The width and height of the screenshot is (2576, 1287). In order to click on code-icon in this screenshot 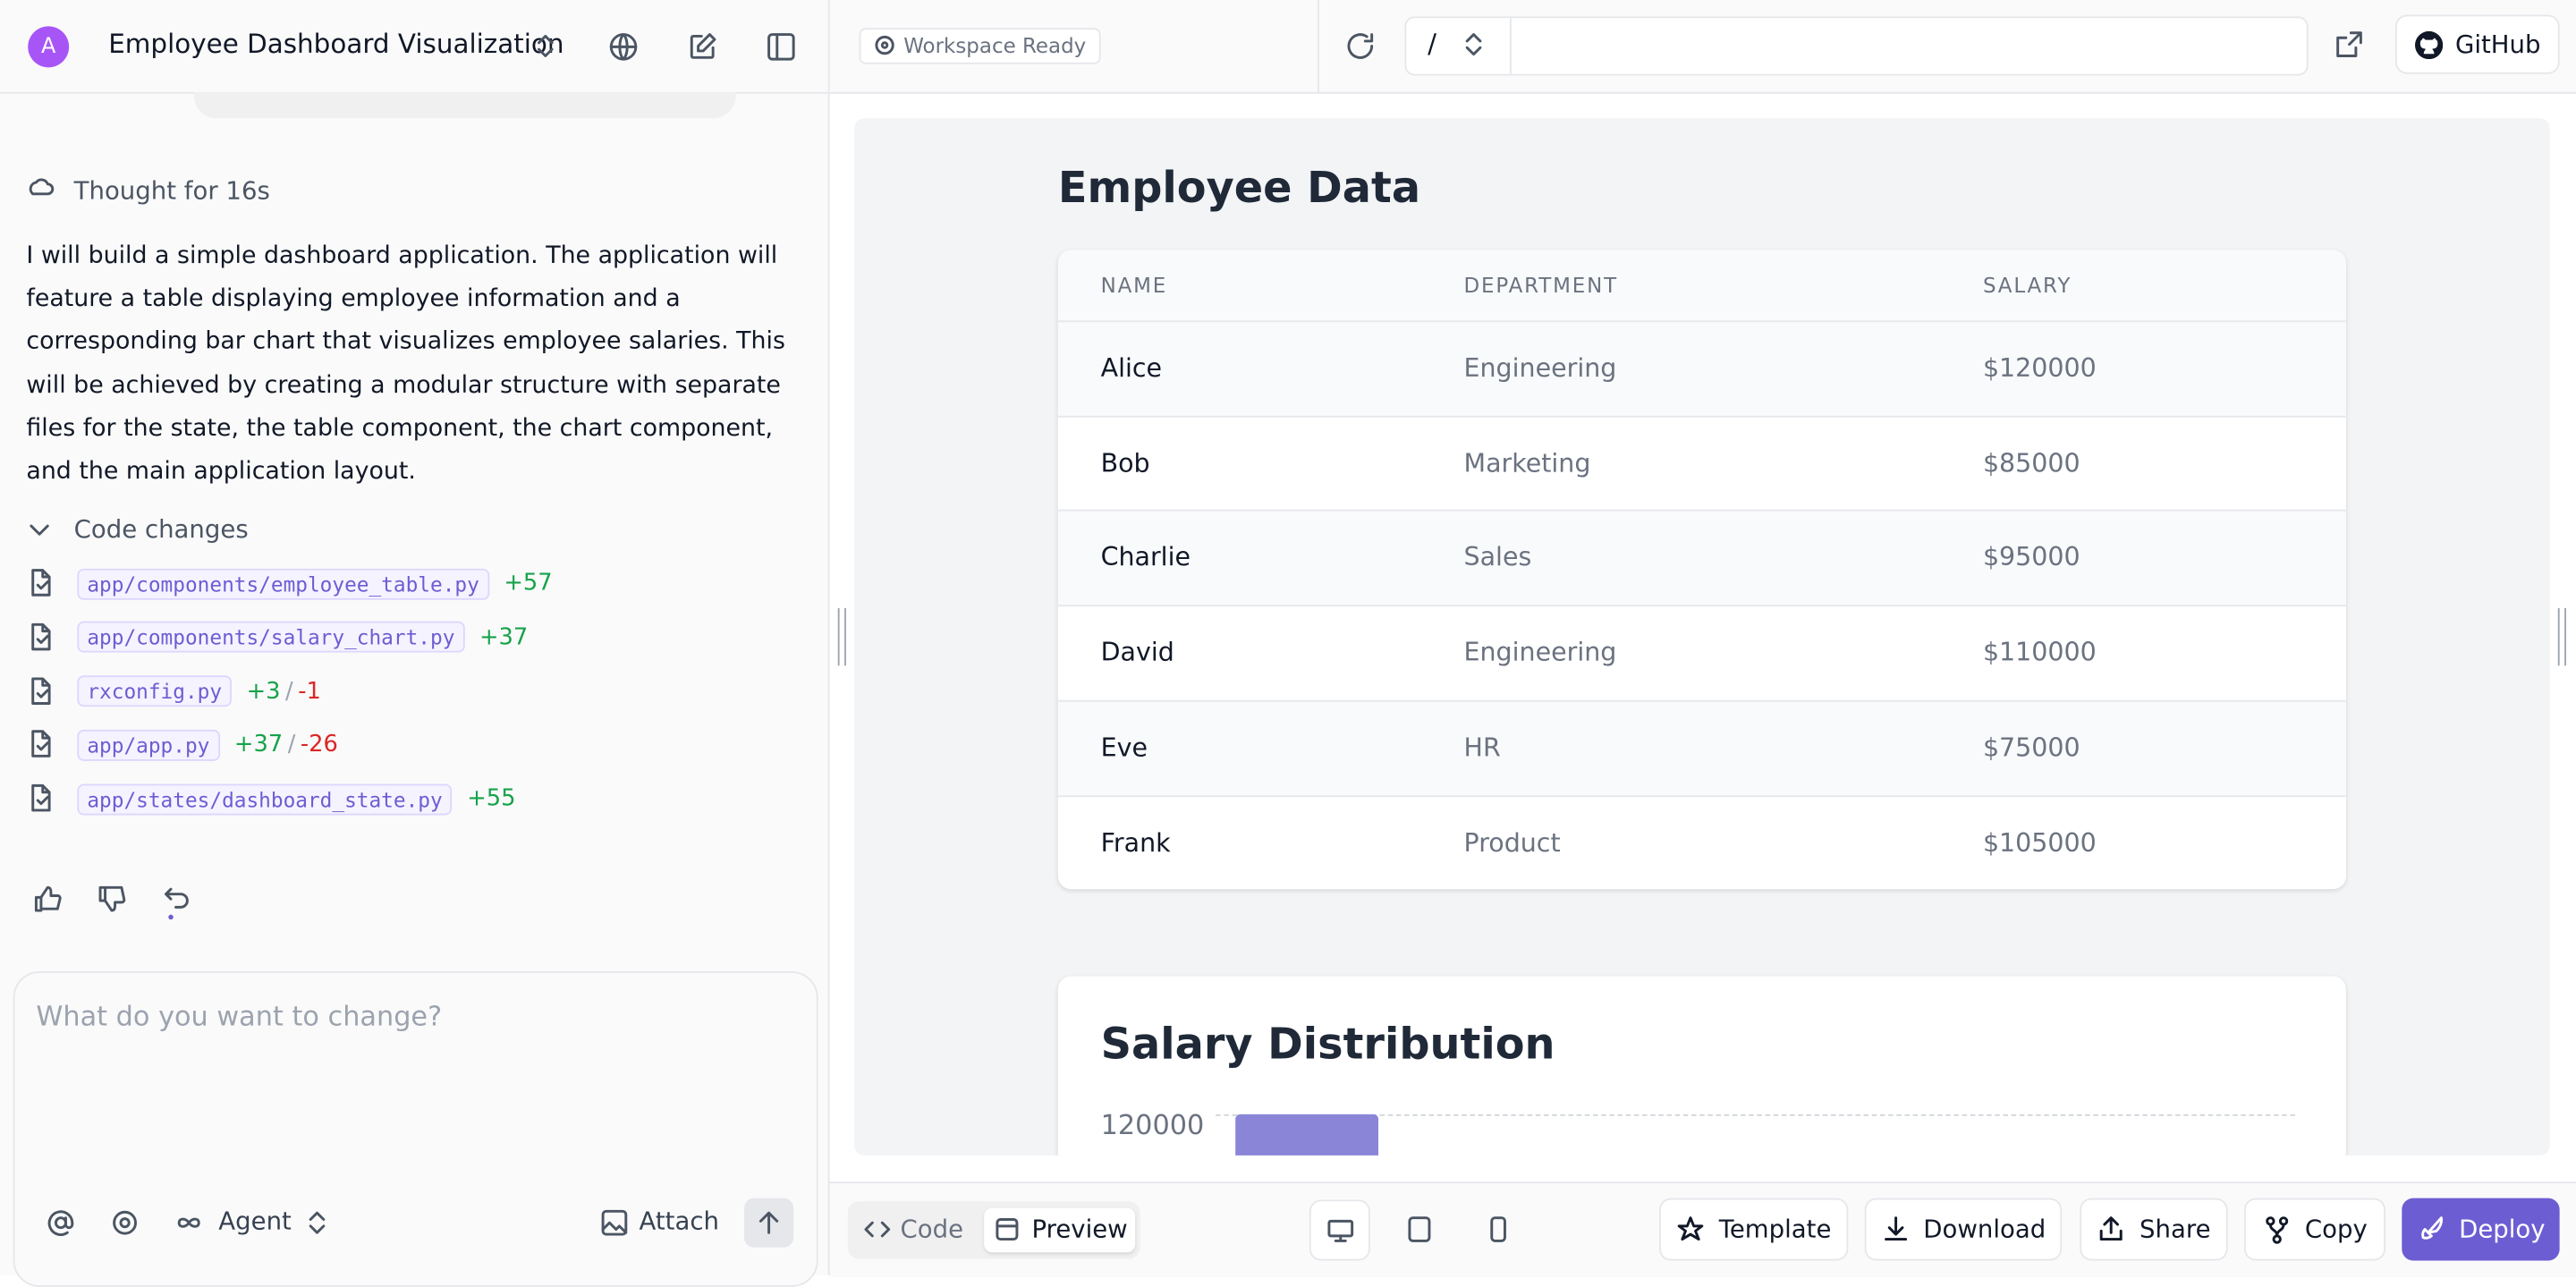, I will do `click(877, 1229)`.